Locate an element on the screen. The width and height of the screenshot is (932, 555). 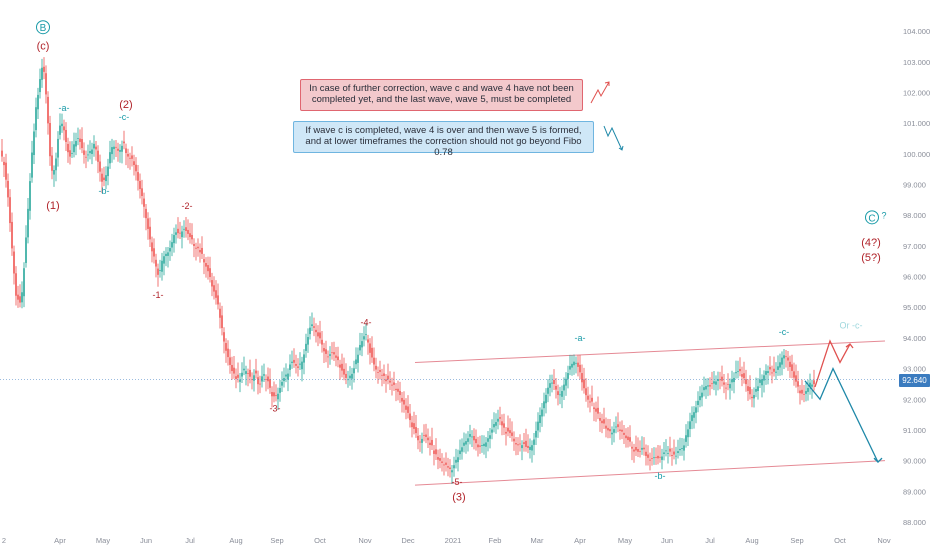
x-tick-label: Oct is located at coordinates (840, 540).